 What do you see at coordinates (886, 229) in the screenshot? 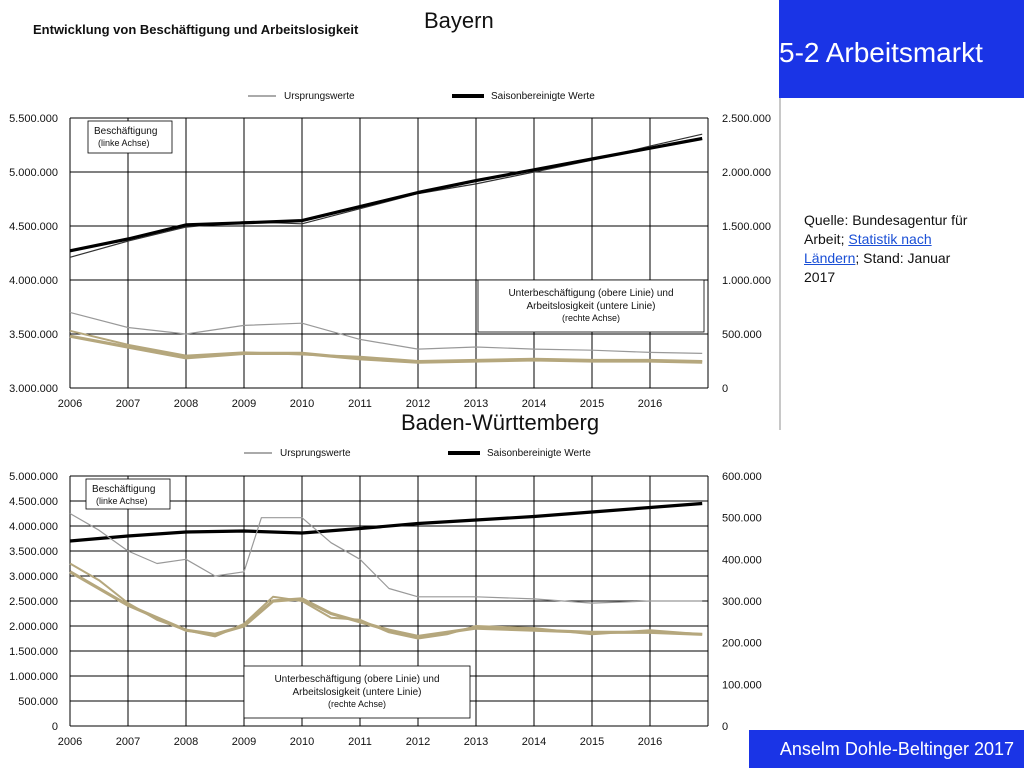
I see `source-prefix: Quelle: Bundesagentur für Arbeit;` at bounding box center [886, 229].